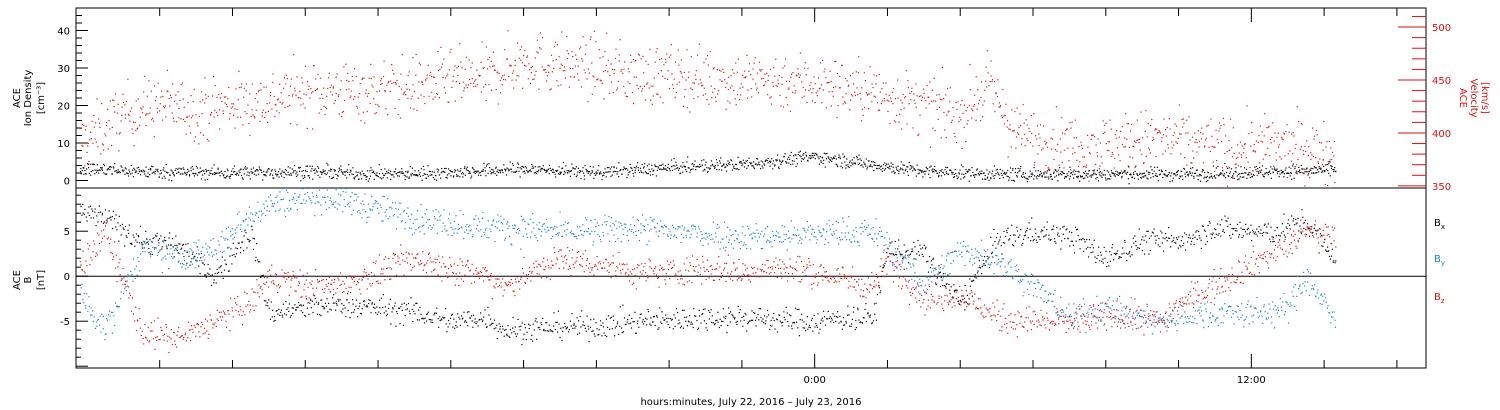  I want to click on density-series, so click(708, 167).